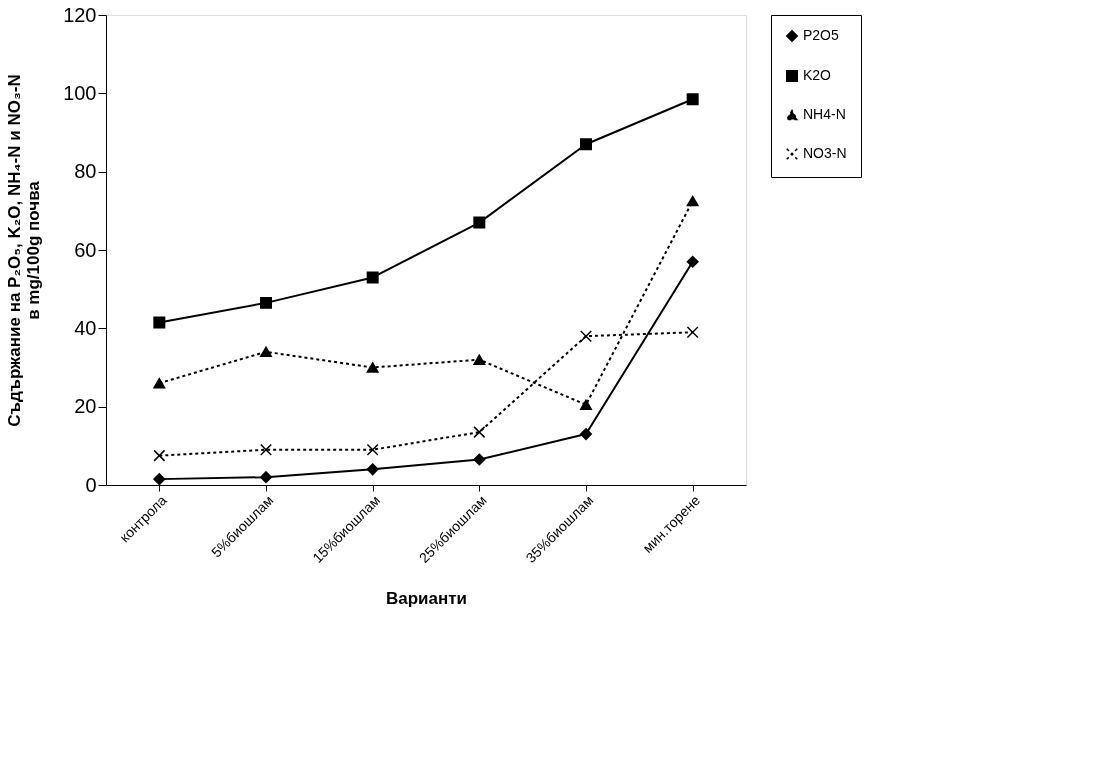 The height and width of the screenshot is (770, 1107). I want to click on y-tick-label: 40, so click(85, 327).